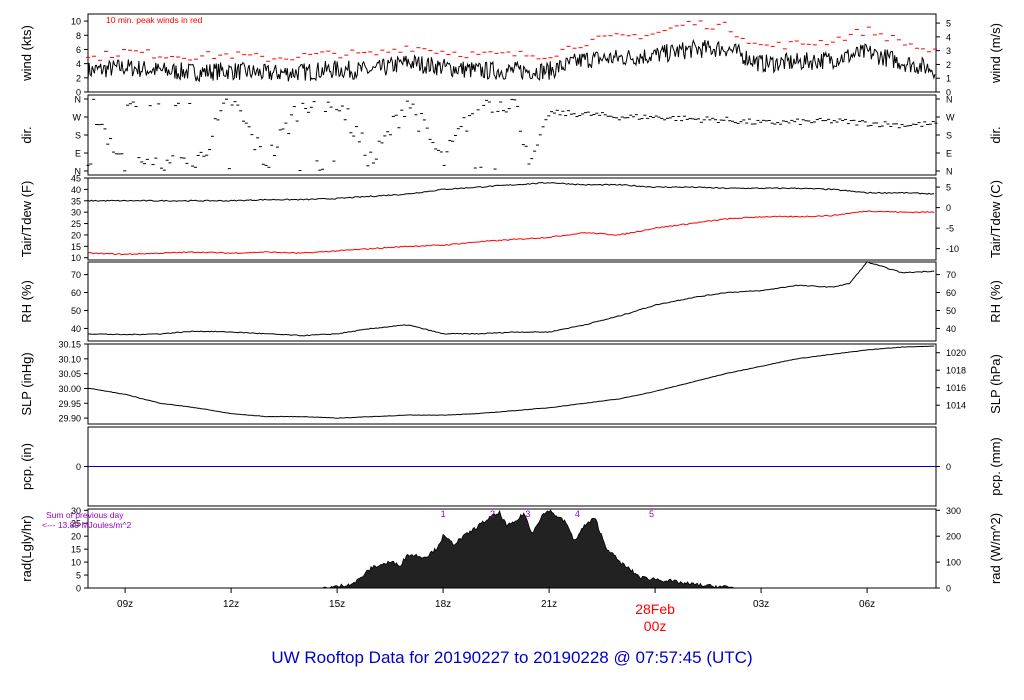 This screenshot has height=700, width=1024. What do you see at coordinates (956, 388) in the screenshot?
I see `tick-label-right: 1016` at bounding box center [956, 388].